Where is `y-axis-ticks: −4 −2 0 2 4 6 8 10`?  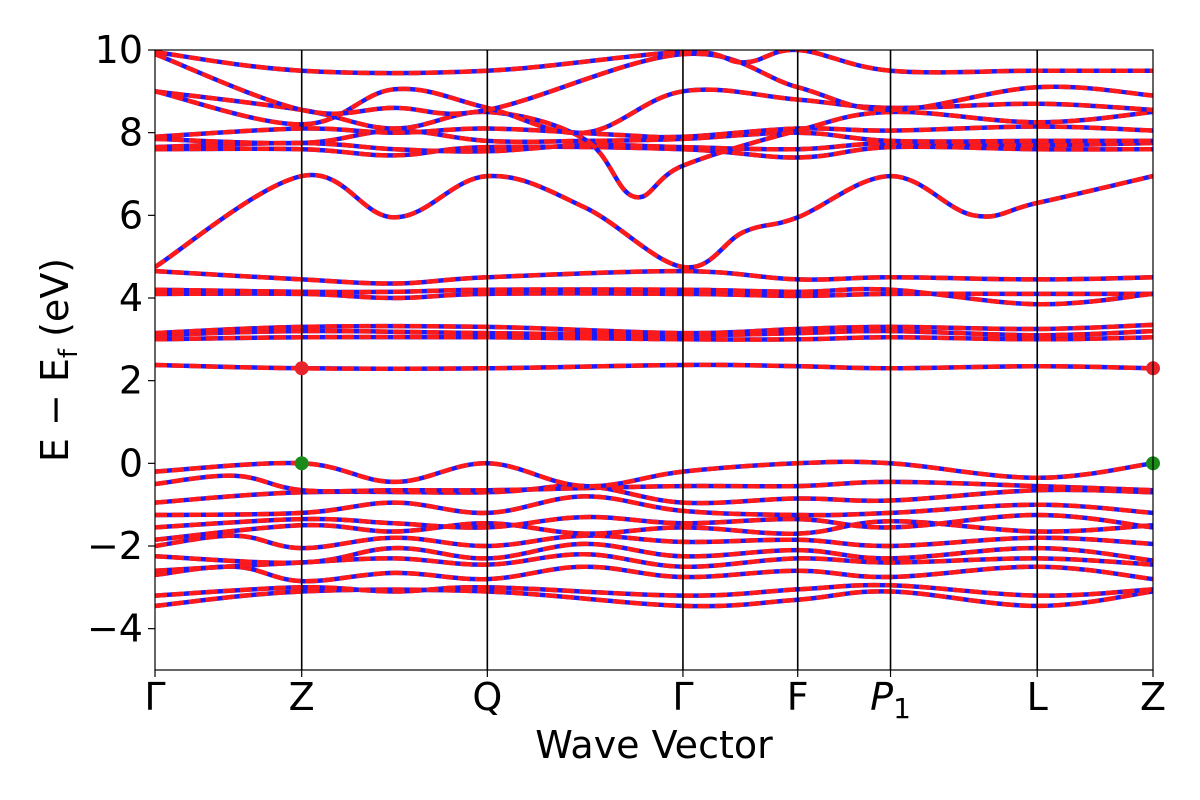 y-axis-ticks: −4 −2 0 2 4 6 8 10 is located at coordinates (121, 339).